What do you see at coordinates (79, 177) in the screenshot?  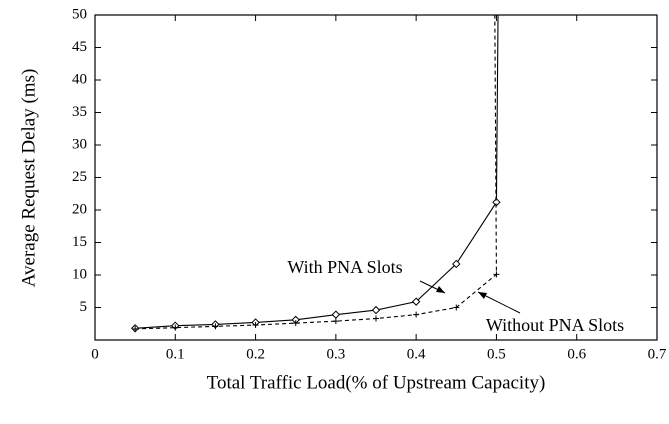 I see `y-tick-label: 25` at bounding box center [79, 177].